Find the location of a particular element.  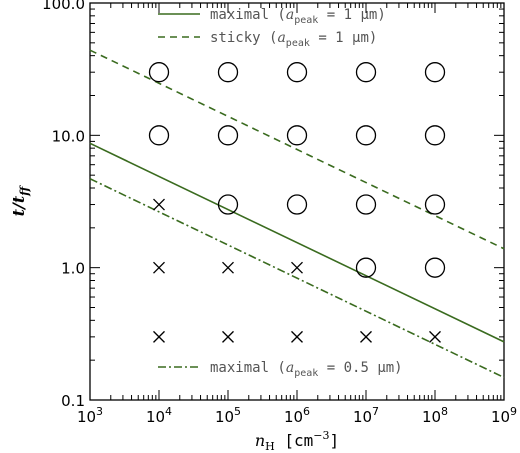

x-label-unit: [cm is located at coordinates (294, 440).